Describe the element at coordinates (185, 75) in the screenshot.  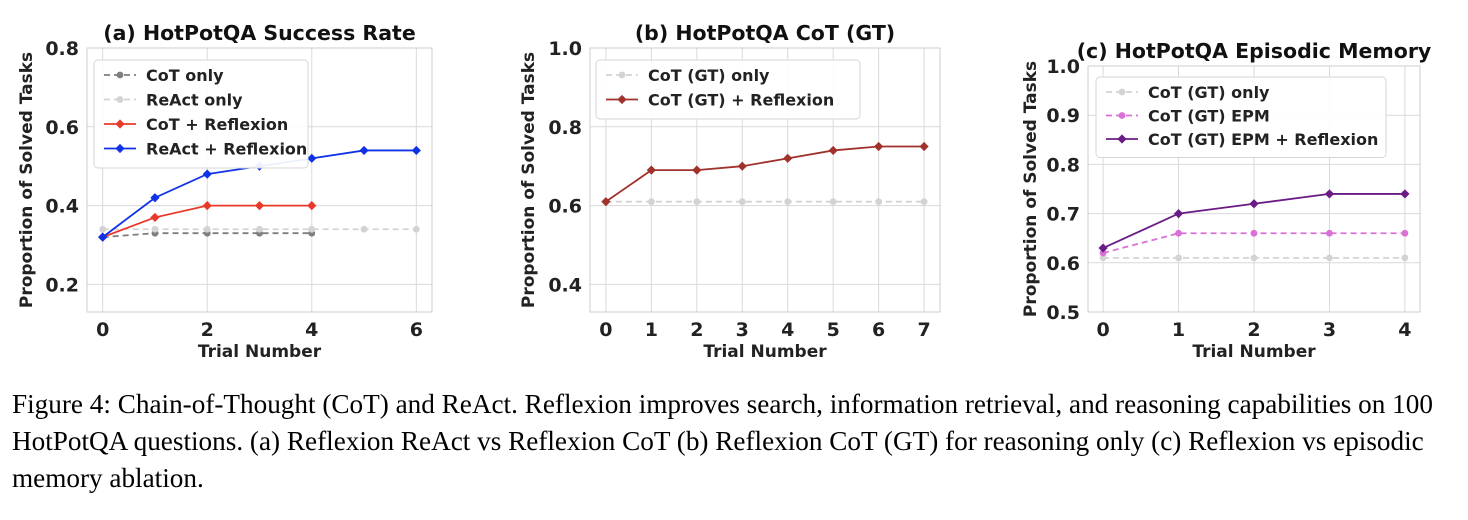
I see `legend-label: CoT only` at that location.